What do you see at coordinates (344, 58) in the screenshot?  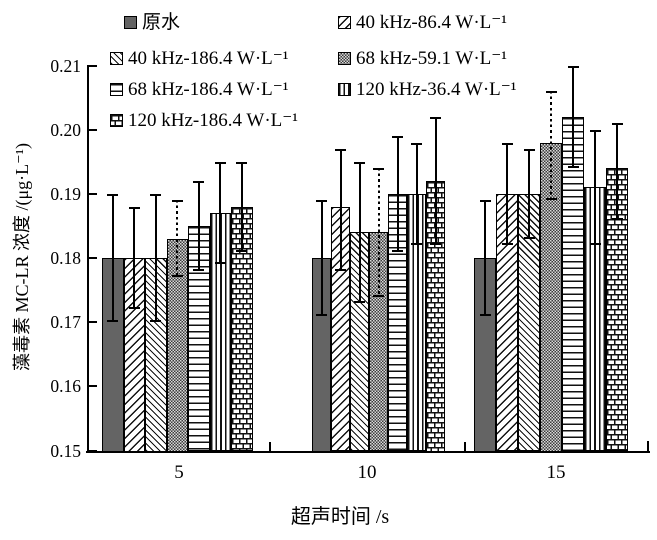 I see `legend-swatch-dots-icon` at bounding box center [344, 58].